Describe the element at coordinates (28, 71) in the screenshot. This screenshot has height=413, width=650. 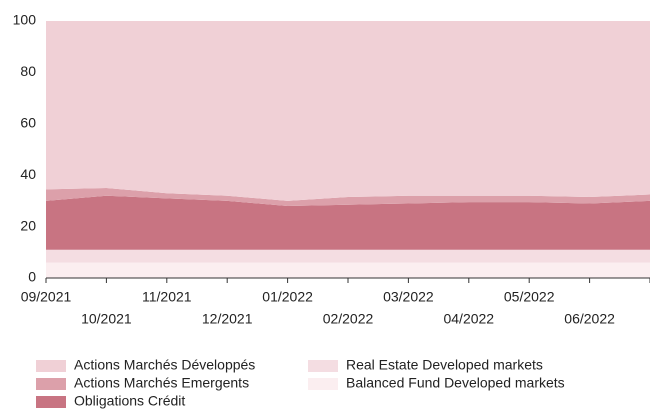
I see `y-tick-label: 80` at that location.